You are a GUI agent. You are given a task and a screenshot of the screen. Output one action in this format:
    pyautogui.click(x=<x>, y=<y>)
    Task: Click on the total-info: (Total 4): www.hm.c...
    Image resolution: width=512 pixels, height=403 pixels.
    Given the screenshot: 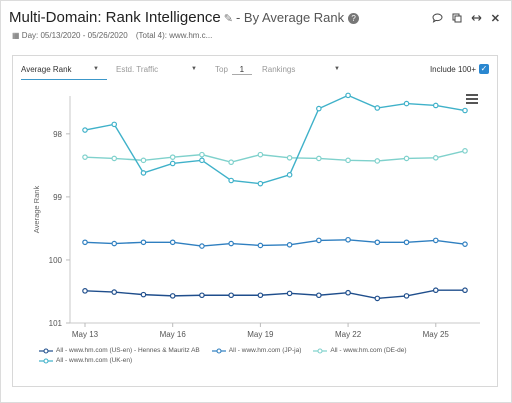 What is the action you would take?
    pyautogui.click(x=174, y=35)
    